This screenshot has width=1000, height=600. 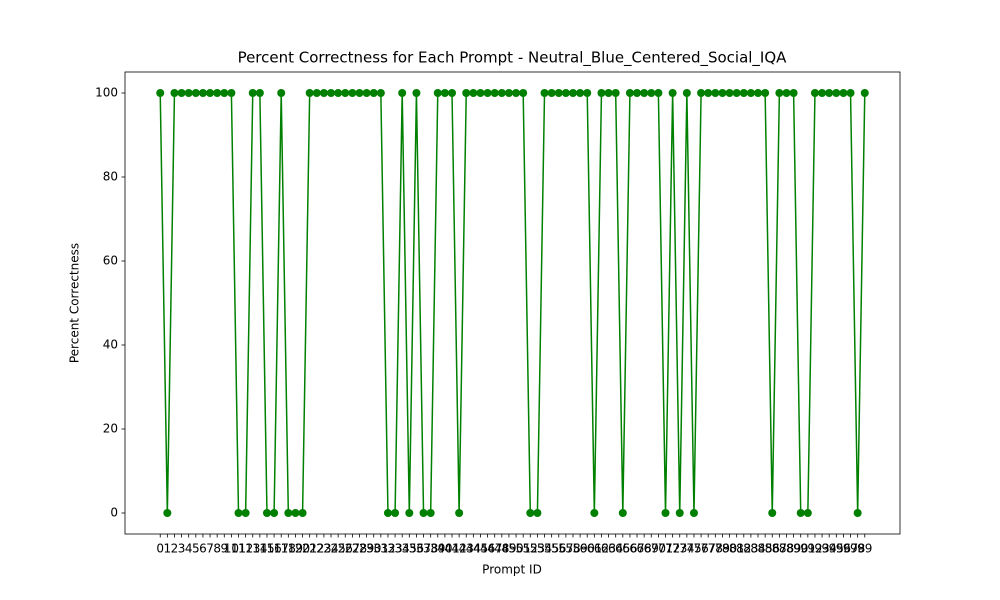 I want to click on x-tick-label: 5, so click(x=196, y=549).